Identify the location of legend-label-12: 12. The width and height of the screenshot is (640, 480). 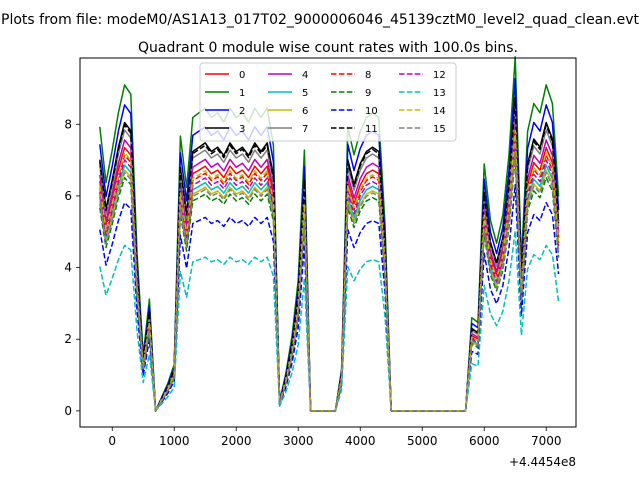
(439, 75).